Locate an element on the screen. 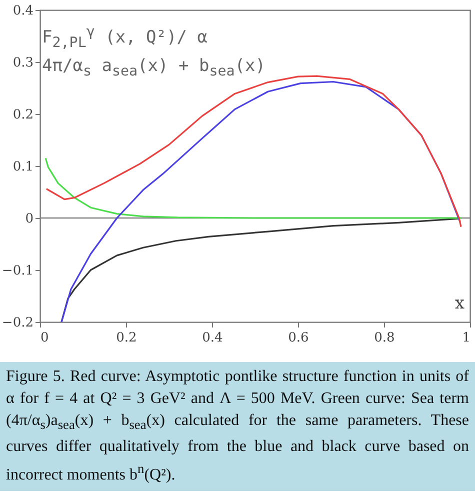 This screenshot has height=493, width=475. x-tick-label: 0.6 is located at coordinates (298, 338).